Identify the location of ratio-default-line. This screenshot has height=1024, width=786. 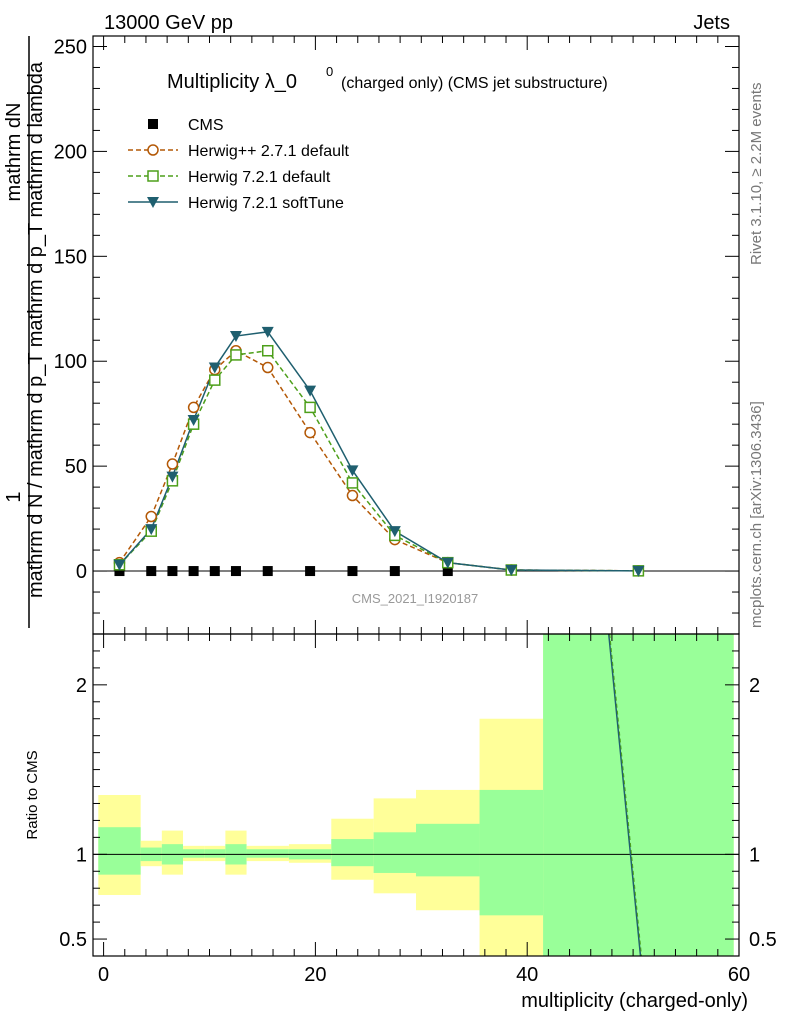
(626, 795).